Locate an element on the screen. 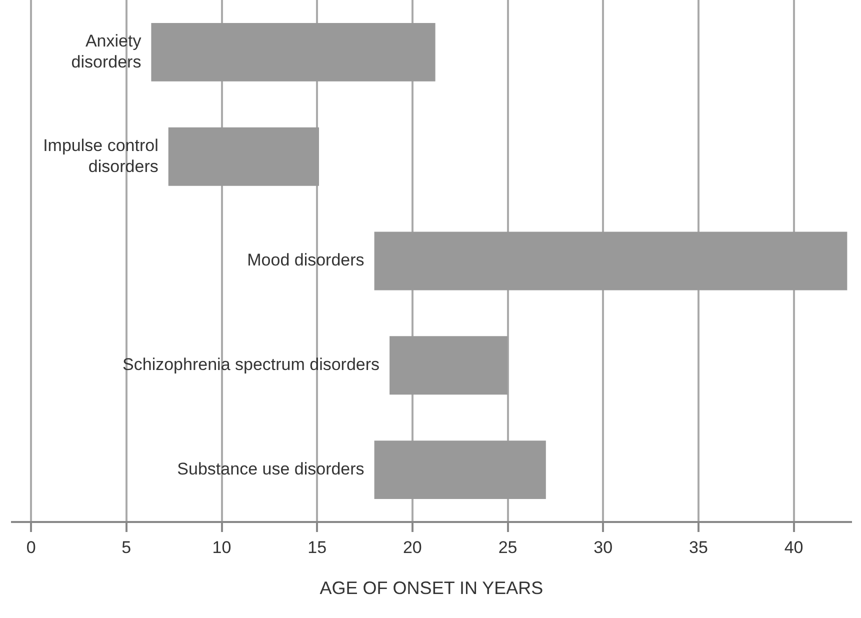  y-tick-label: Mood disorders is located at coordinates (305, 260).